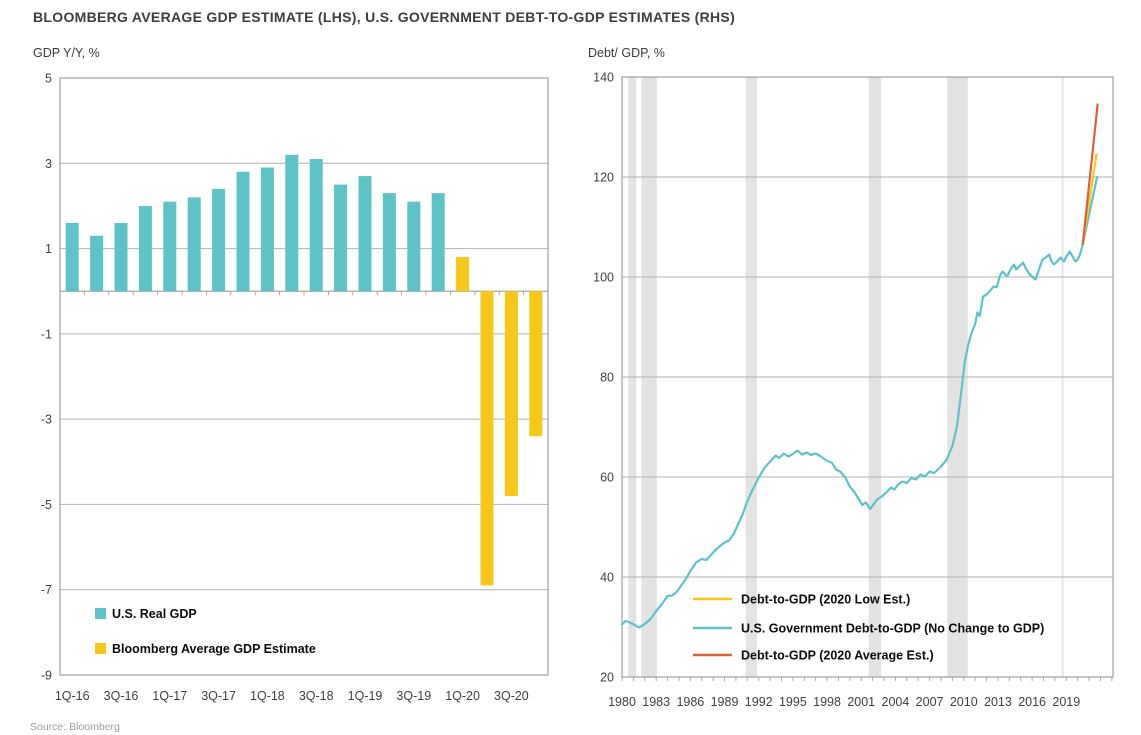  What do you see at coordinates (725, 702) in the screenshot?
I see `x-tick-label: 1989` at bounding box center [725, 702].